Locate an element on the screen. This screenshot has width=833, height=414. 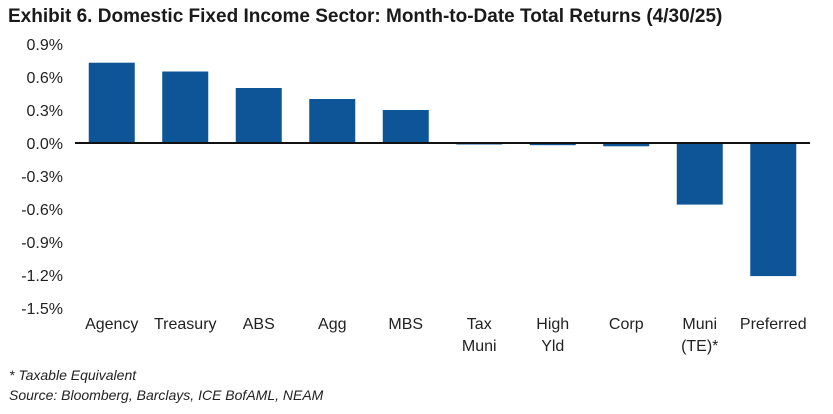
x-tick-label: MBS is located at coordinates (405, 324).